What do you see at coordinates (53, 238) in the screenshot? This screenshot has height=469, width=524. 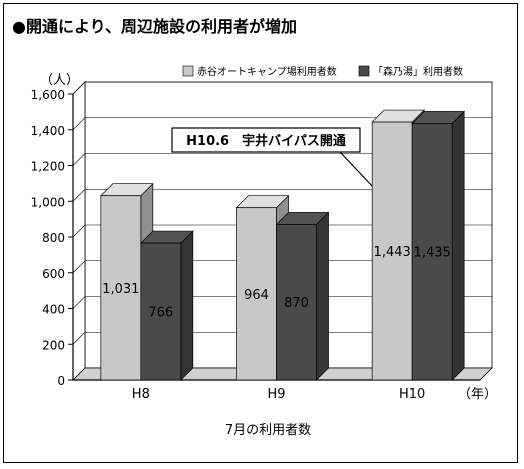 I see `y-tick-label: 800` at bounding box center [53, 238].